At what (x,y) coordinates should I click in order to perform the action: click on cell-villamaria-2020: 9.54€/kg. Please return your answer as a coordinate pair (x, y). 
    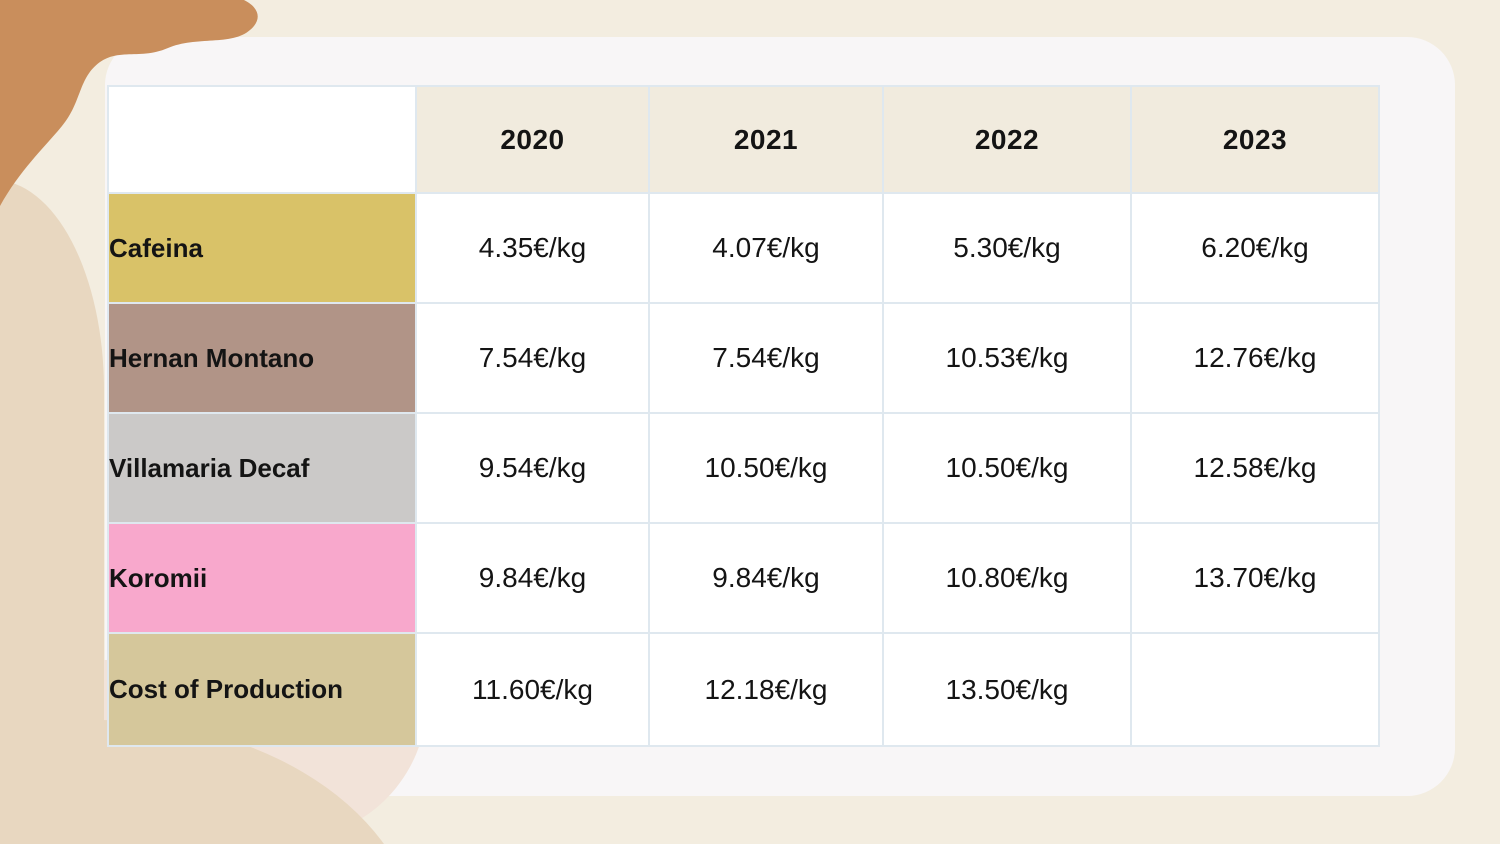
    Looking at the image, I should click on (532, 468).